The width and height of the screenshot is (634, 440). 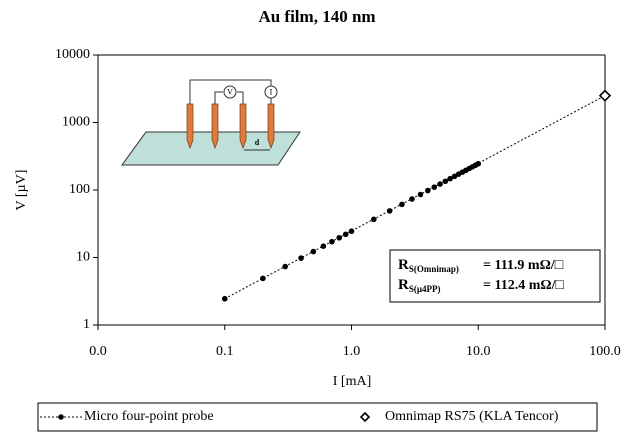 What do you see at coordinates (98, 351) in the screenshot?
I see `x-tick-label: 0.0` at bounding box center [98, 351].